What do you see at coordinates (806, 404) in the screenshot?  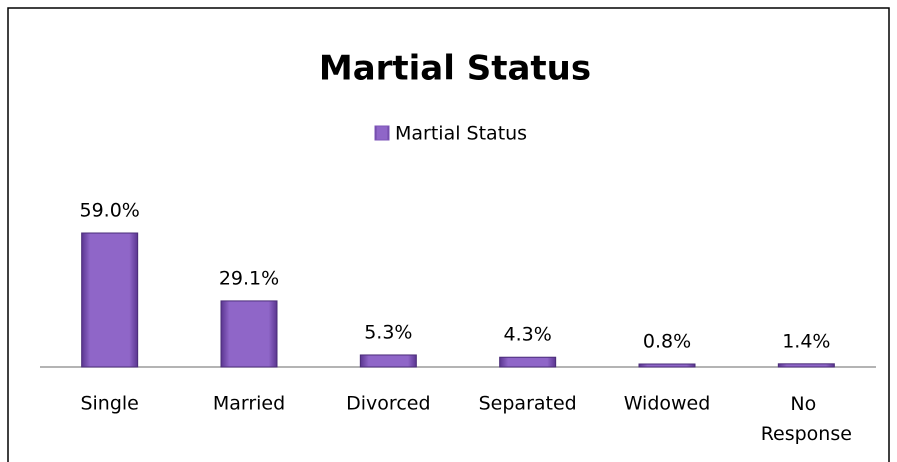 I see `x-tick-label-line: No` at bounding box center [806, 404].